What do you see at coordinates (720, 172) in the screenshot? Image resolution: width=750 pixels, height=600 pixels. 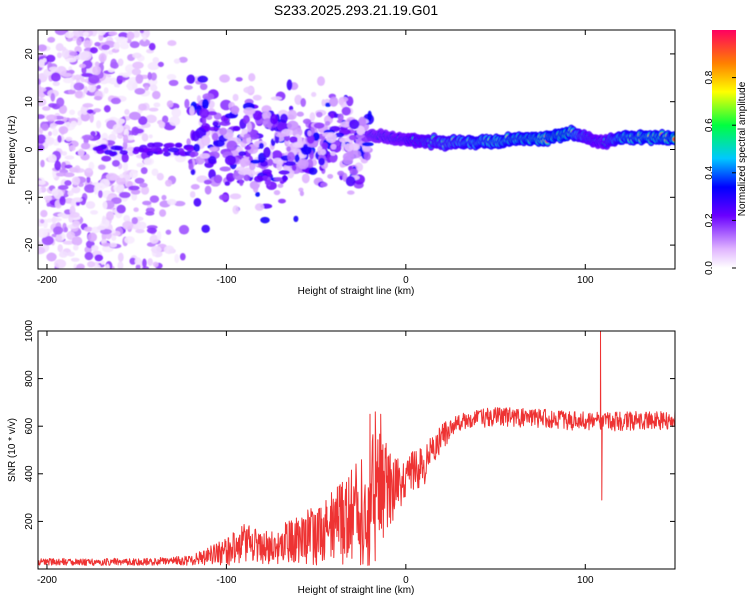 I see `colorbar-ticks: 0.0 0.2 0.4 0.6 0.8` at bounding box center [720, 172].